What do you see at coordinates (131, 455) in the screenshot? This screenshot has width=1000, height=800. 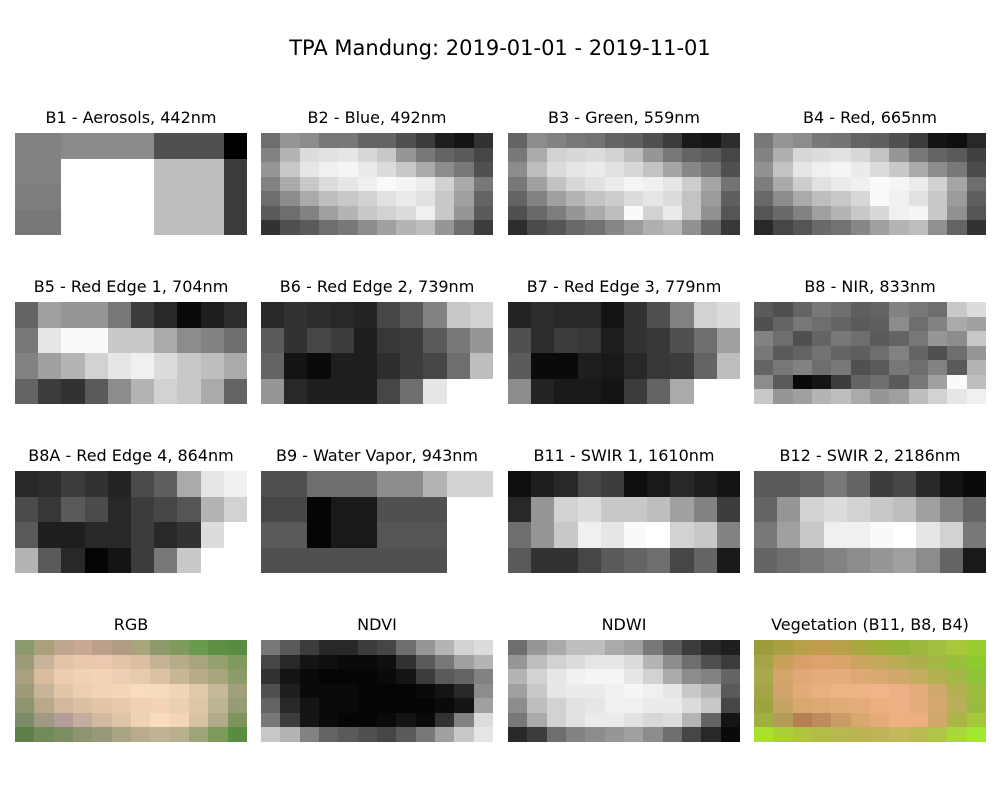 I see `panel-title: B8A - Red Edge 4, 864nm` at bounding box center [131, 455].